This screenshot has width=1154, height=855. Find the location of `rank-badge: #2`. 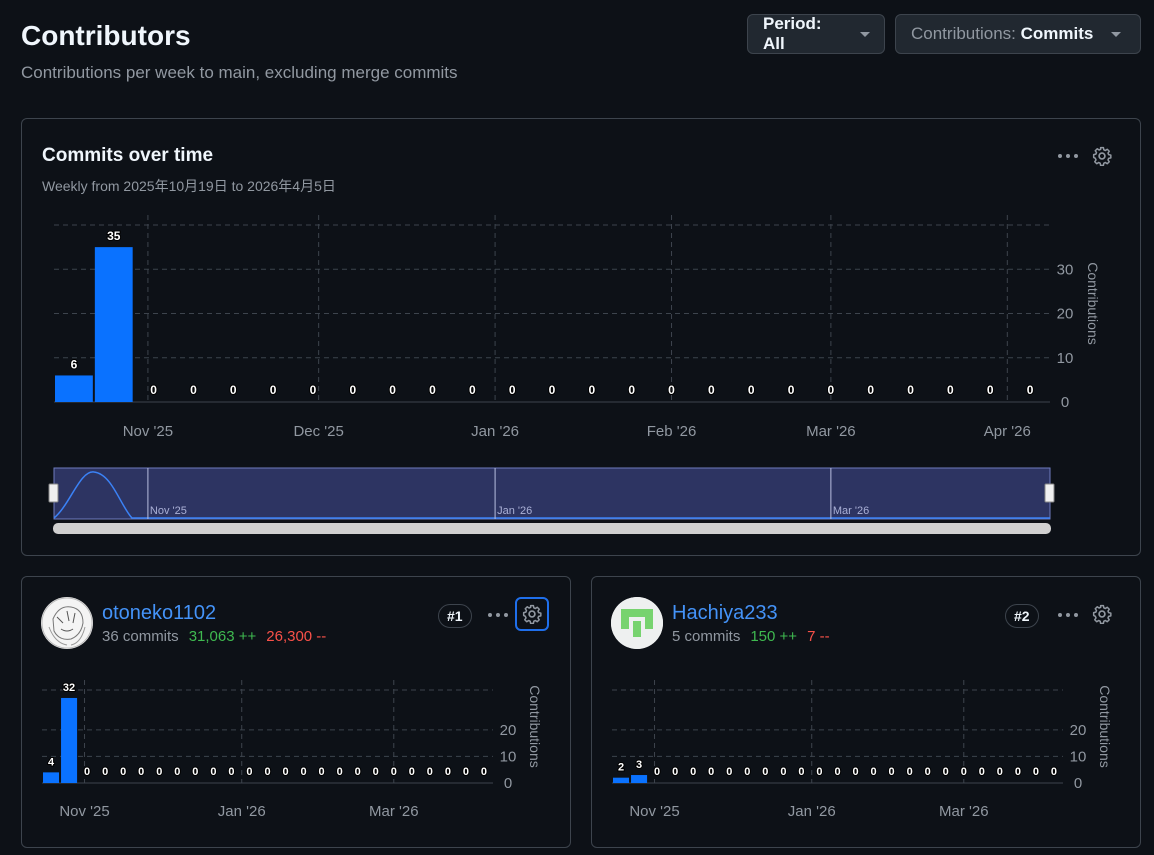

rank-badge: #2 is located at coordinates (1022, 616).